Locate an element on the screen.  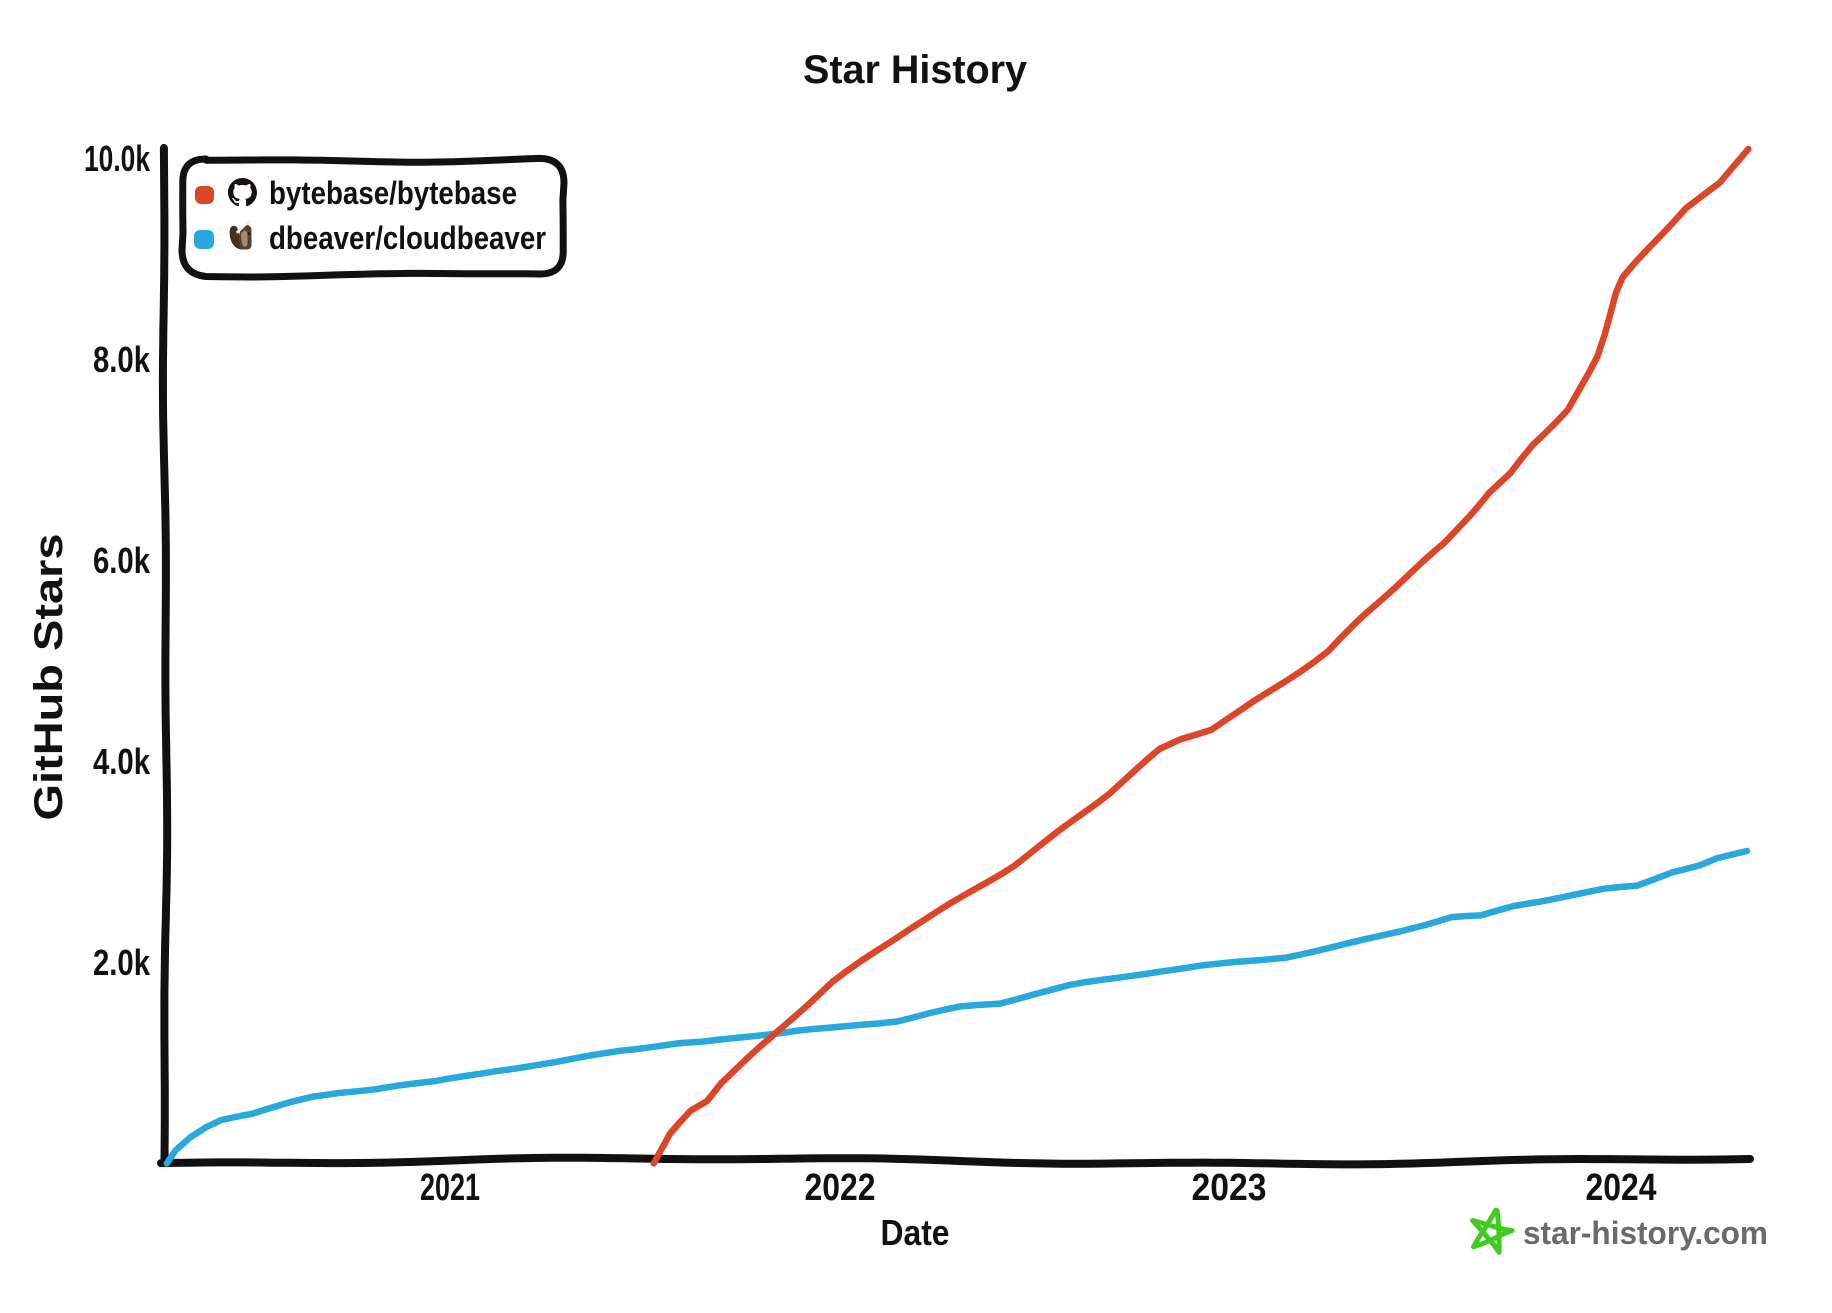
svg-text: 2024 is located at coordinates (1621, 1188).